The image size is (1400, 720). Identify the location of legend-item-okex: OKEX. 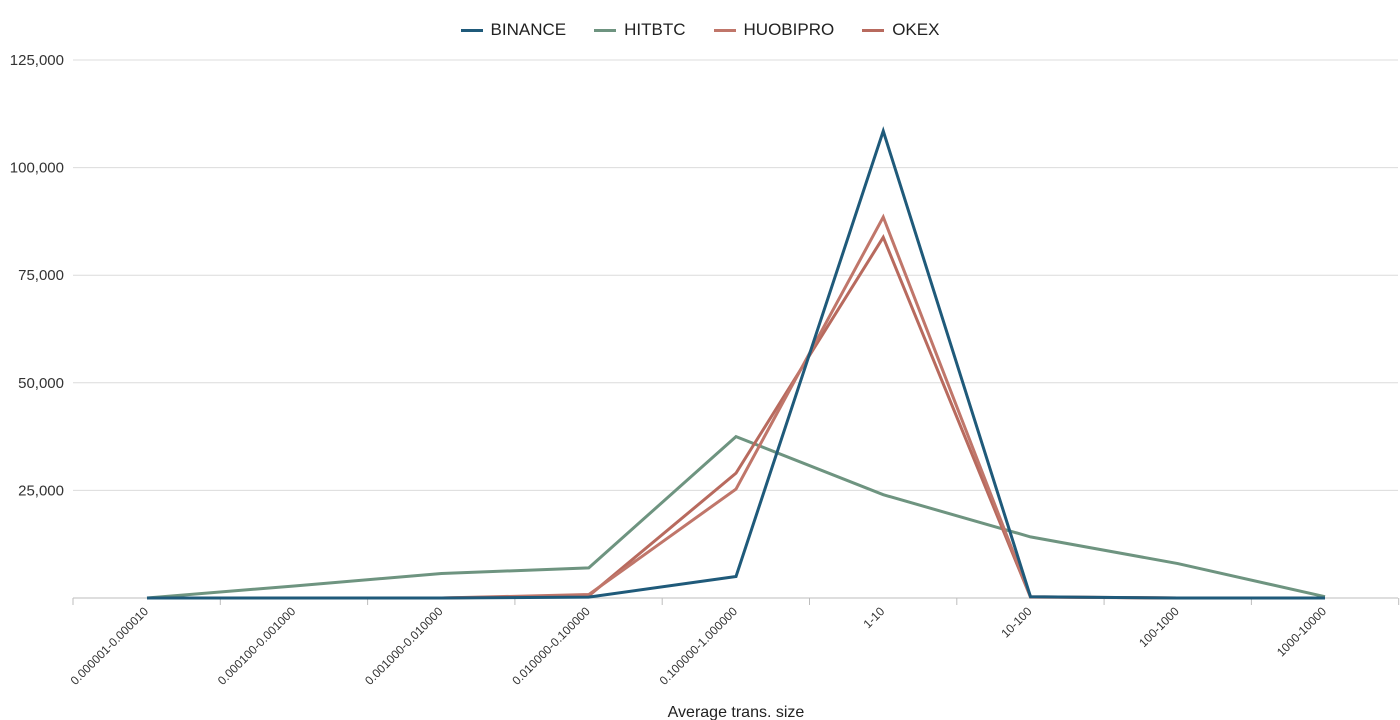
(900, 30).